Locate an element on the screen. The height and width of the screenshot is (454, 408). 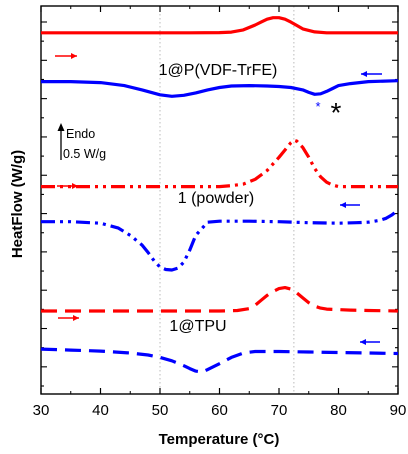
cooling-arrow-2-head is located at coordinates (343, 205).